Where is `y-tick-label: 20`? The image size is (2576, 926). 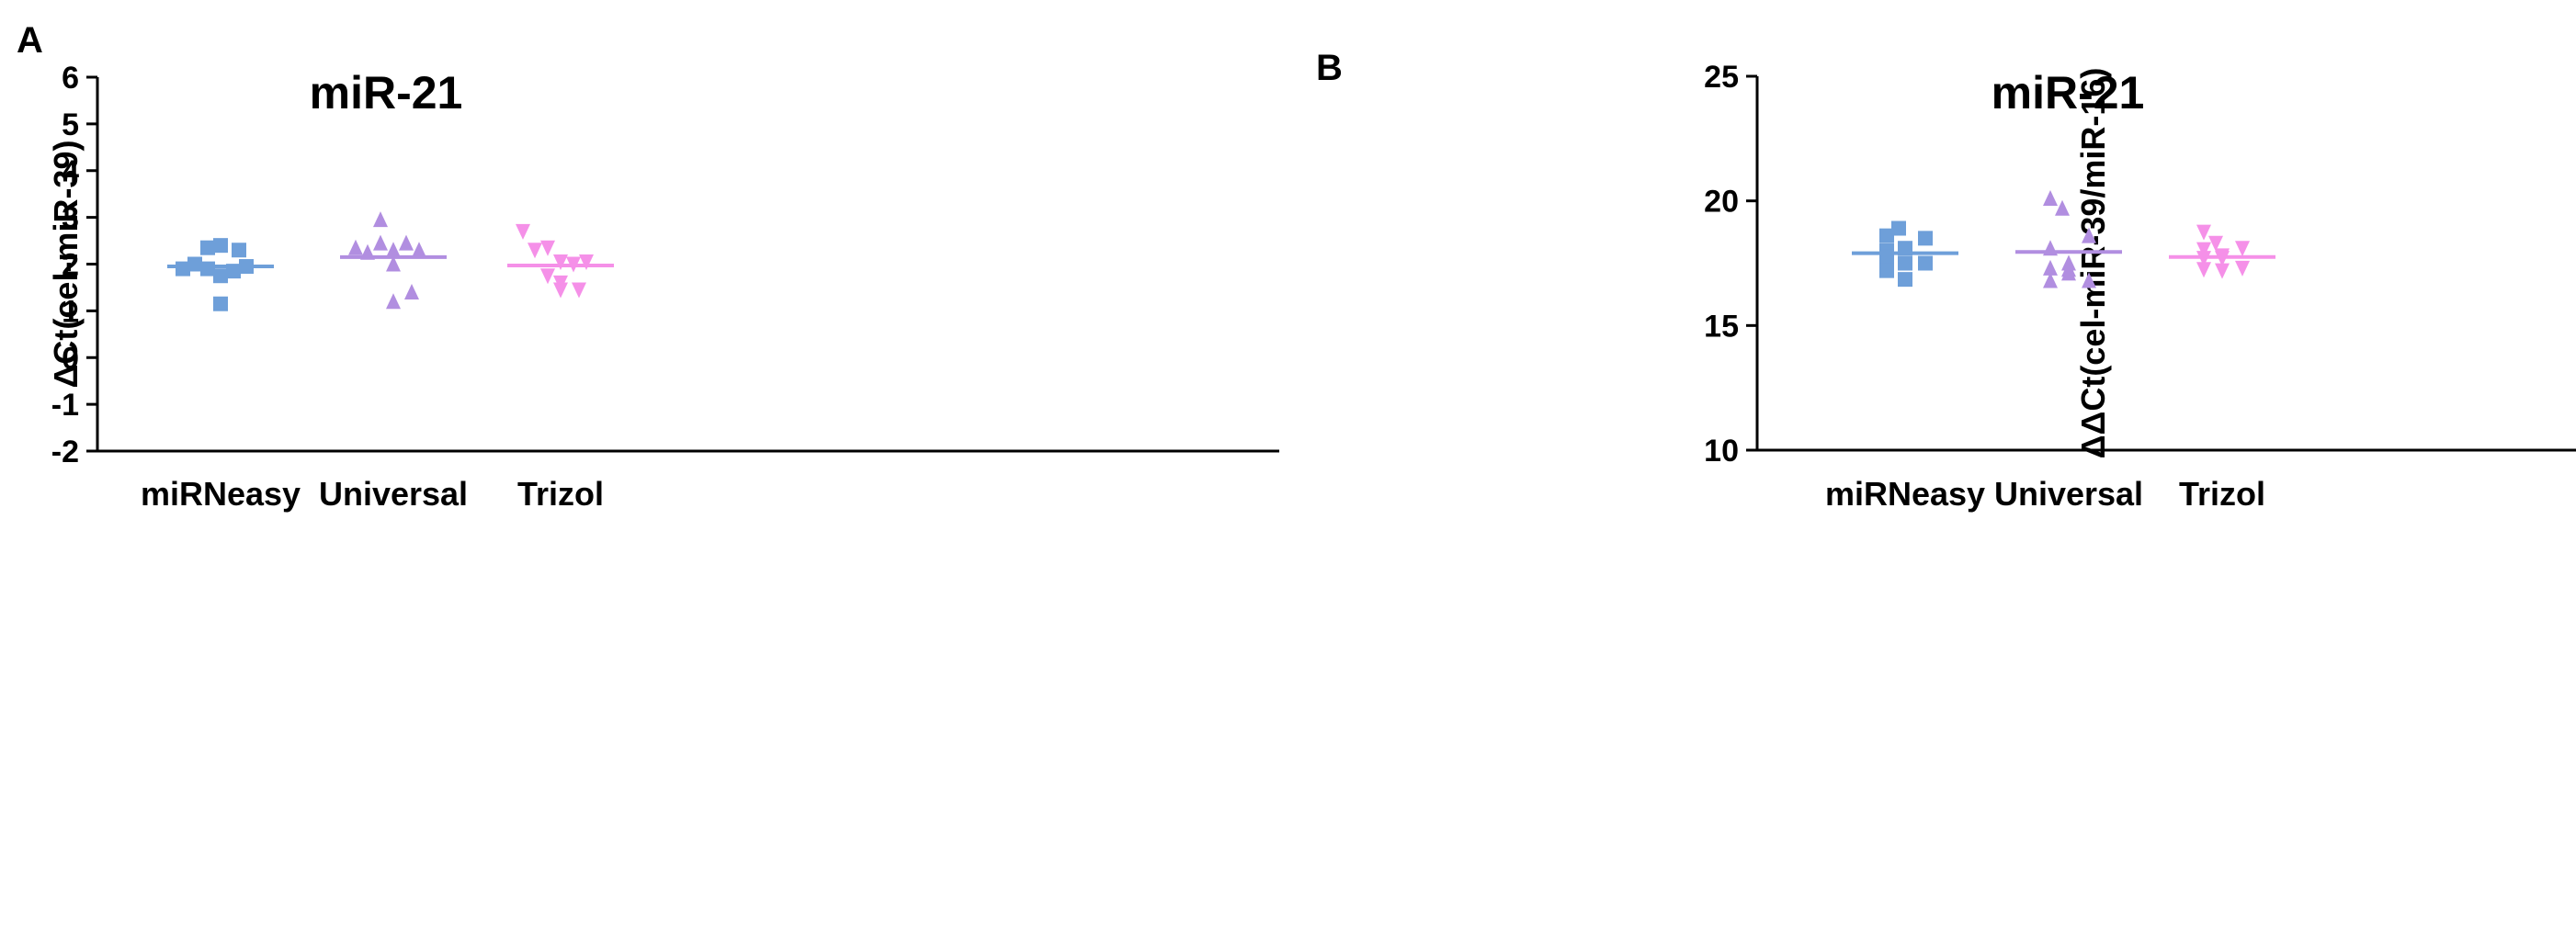
y-tick-label: 20 is located at coordinates (1721, 202).